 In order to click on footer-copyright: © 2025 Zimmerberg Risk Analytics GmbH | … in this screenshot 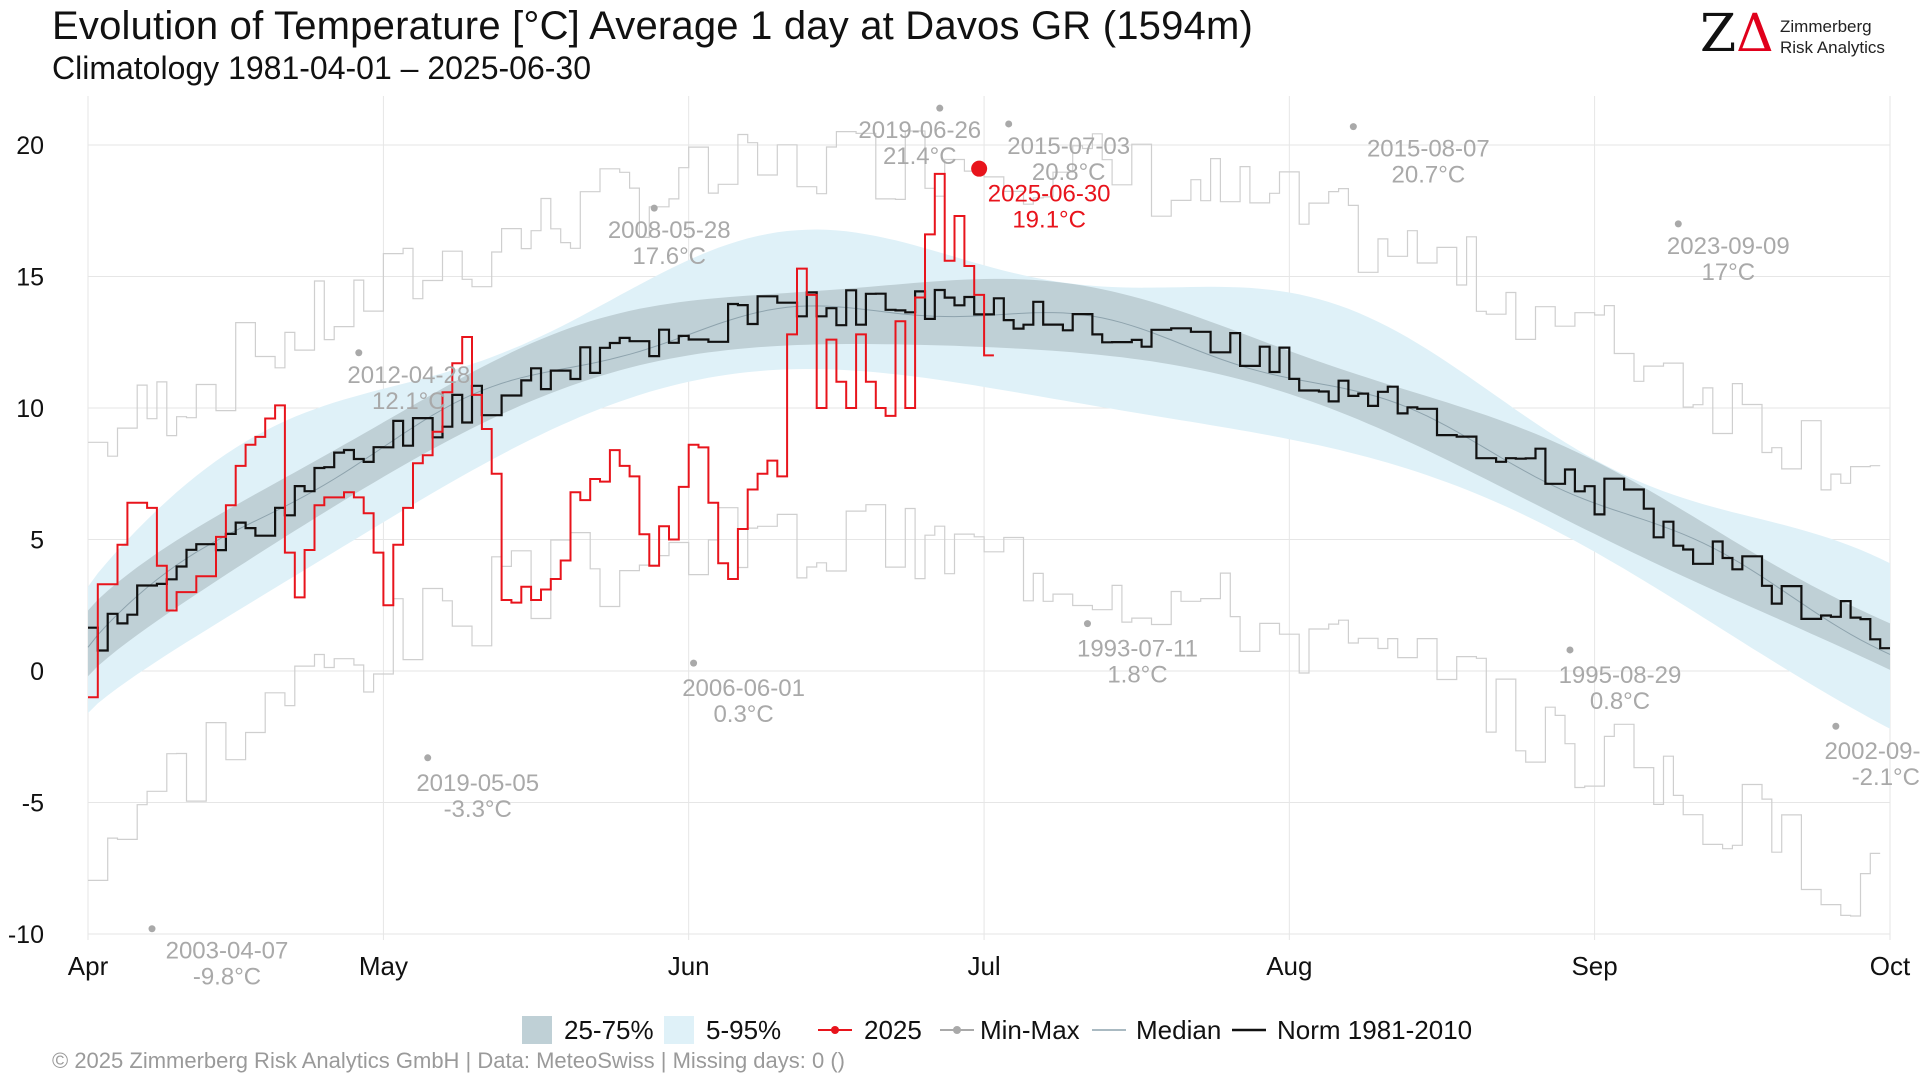, I will do `click(448, 1060)`.